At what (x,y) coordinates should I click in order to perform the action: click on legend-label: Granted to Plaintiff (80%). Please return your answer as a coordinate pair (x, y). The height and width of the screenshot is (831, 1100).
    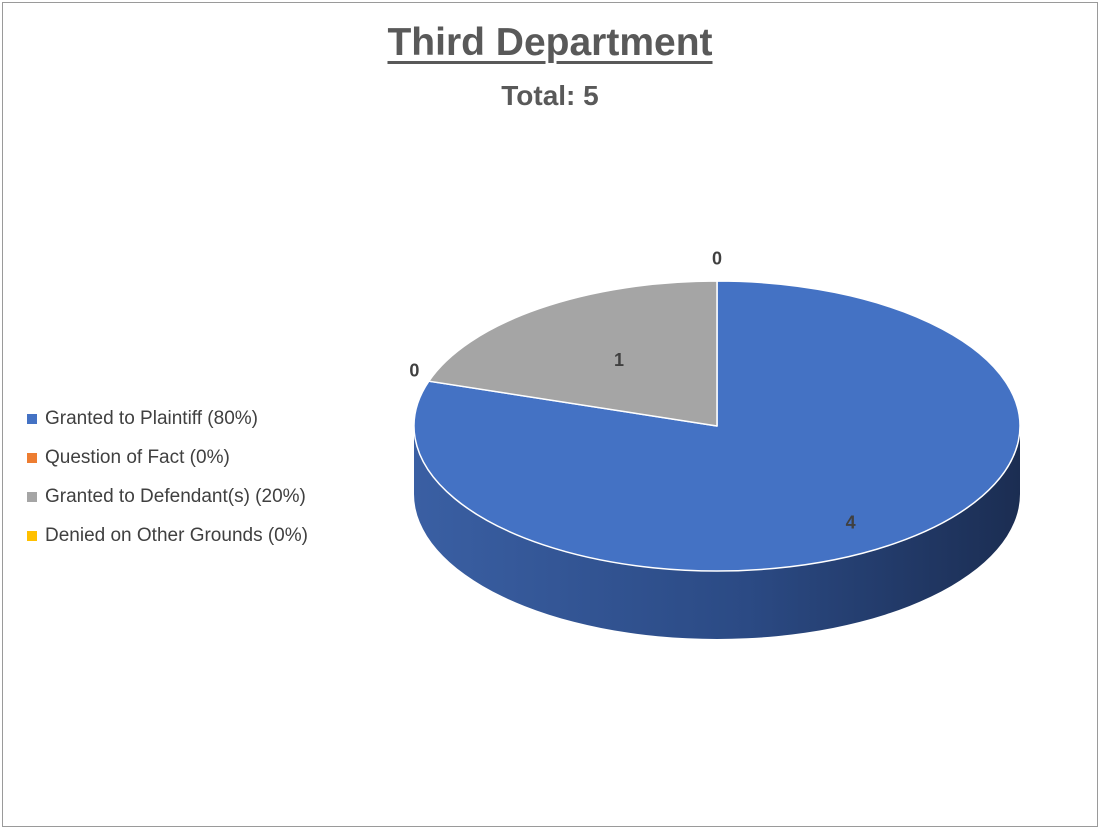
    Looking at the image, I should click on (151, 418).